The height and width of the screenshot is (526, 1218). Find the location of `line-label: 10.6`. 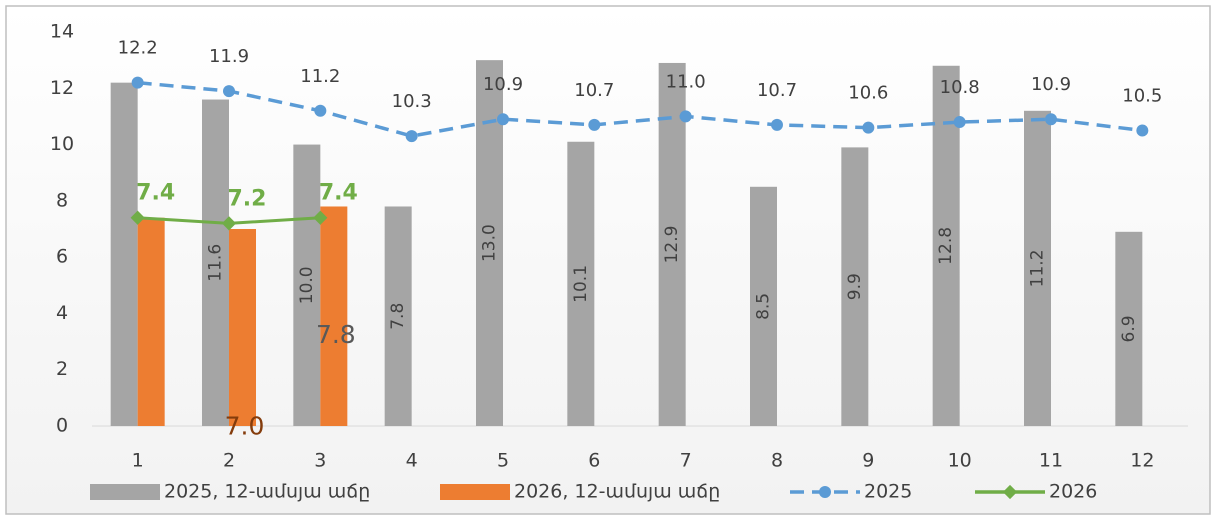

line-label: 10.6 is located at coordinates (868, 93).